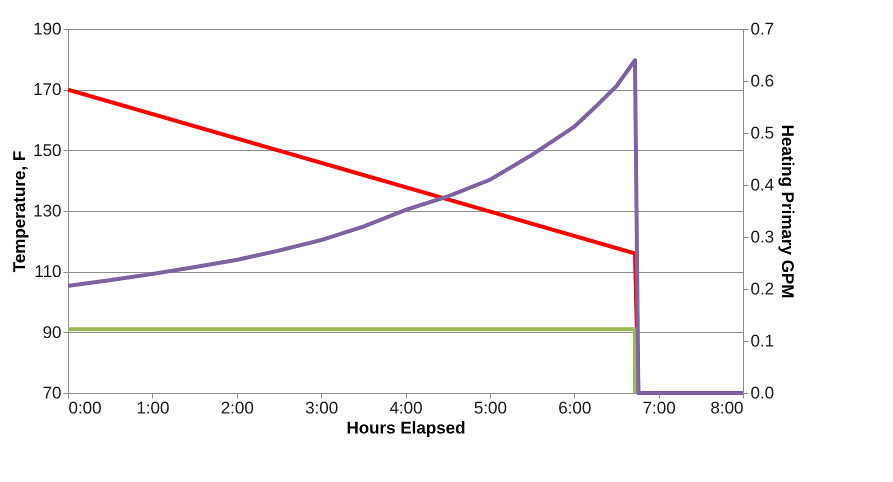  Describe the element at coordinates (406, 408) in the screenshot. I see `x-tick-label: 4:00` at that location.